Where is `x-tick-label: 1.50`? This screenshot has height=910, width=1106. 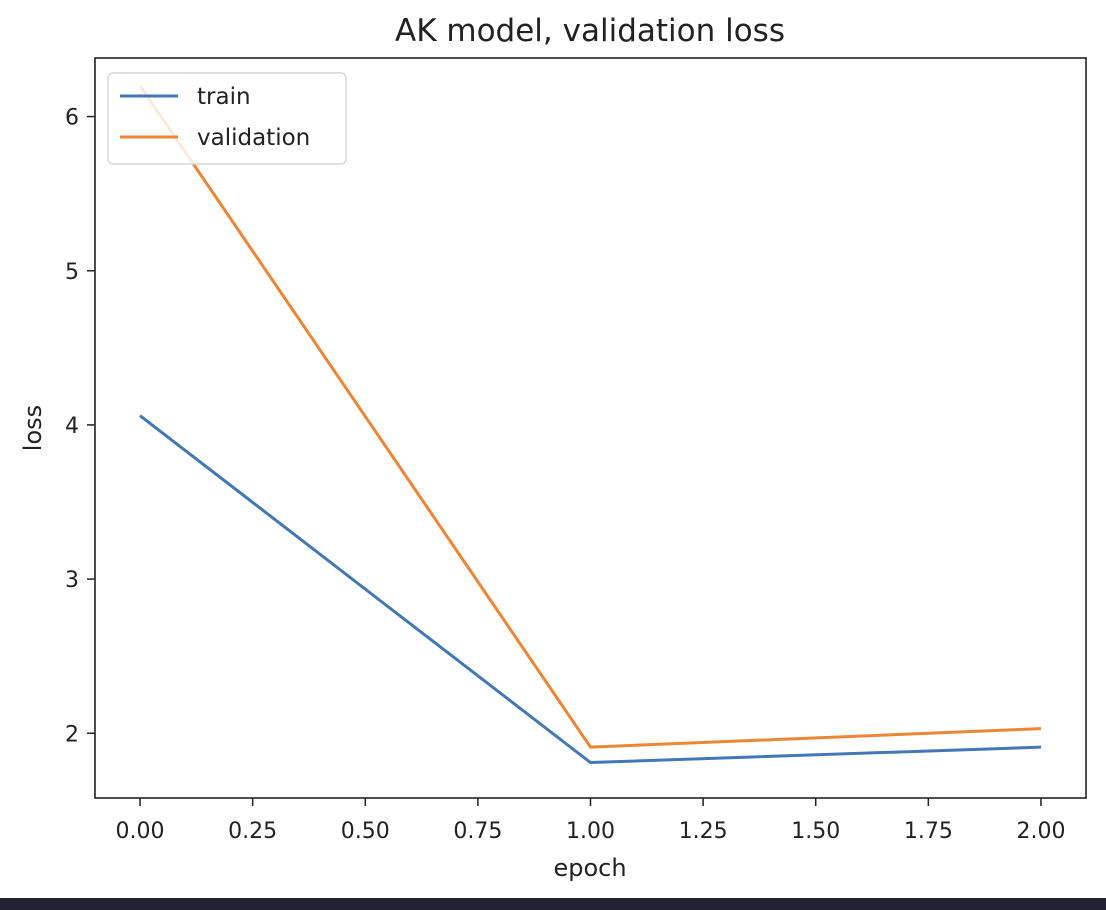
x-tick-label: 1.50 is located at coordinates (815, 831).